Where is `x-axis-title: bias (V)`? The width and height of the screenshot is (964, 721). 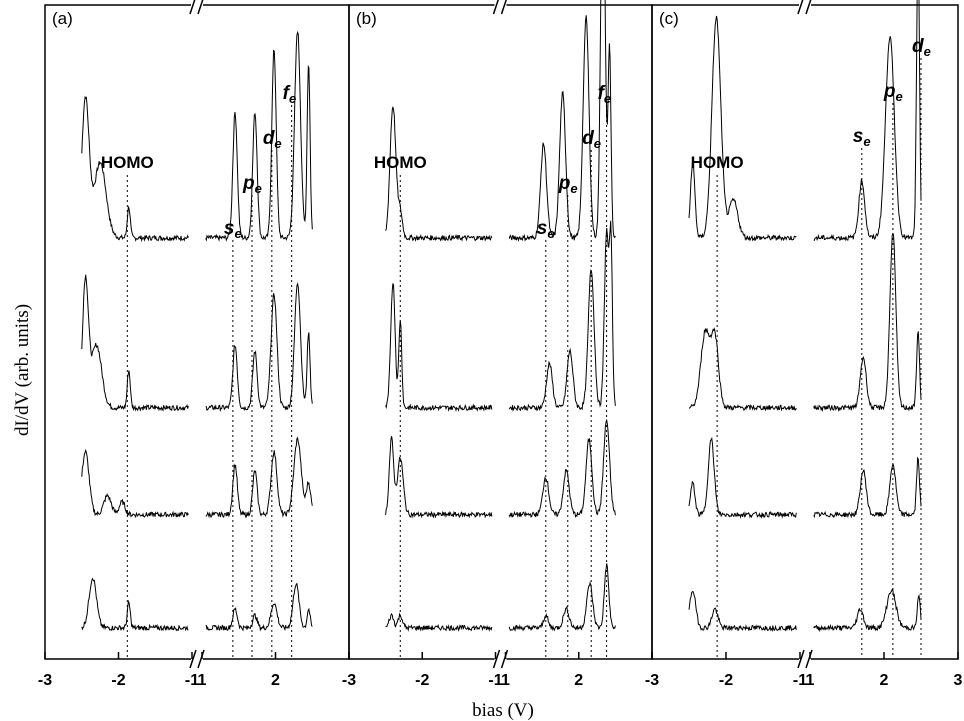
x-axis-title: bias (V) is located at coordinates (503, 710).